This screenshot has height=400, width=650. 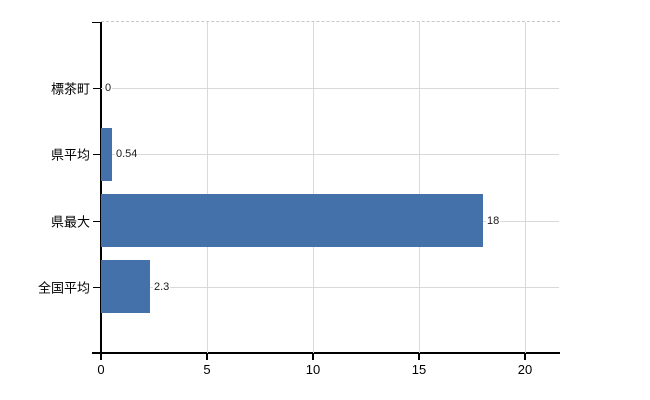 What do you see at coordinates (70, 222) in the screenshot?
I see `category-label-2: 県最大` at bounding box center [70, 222].